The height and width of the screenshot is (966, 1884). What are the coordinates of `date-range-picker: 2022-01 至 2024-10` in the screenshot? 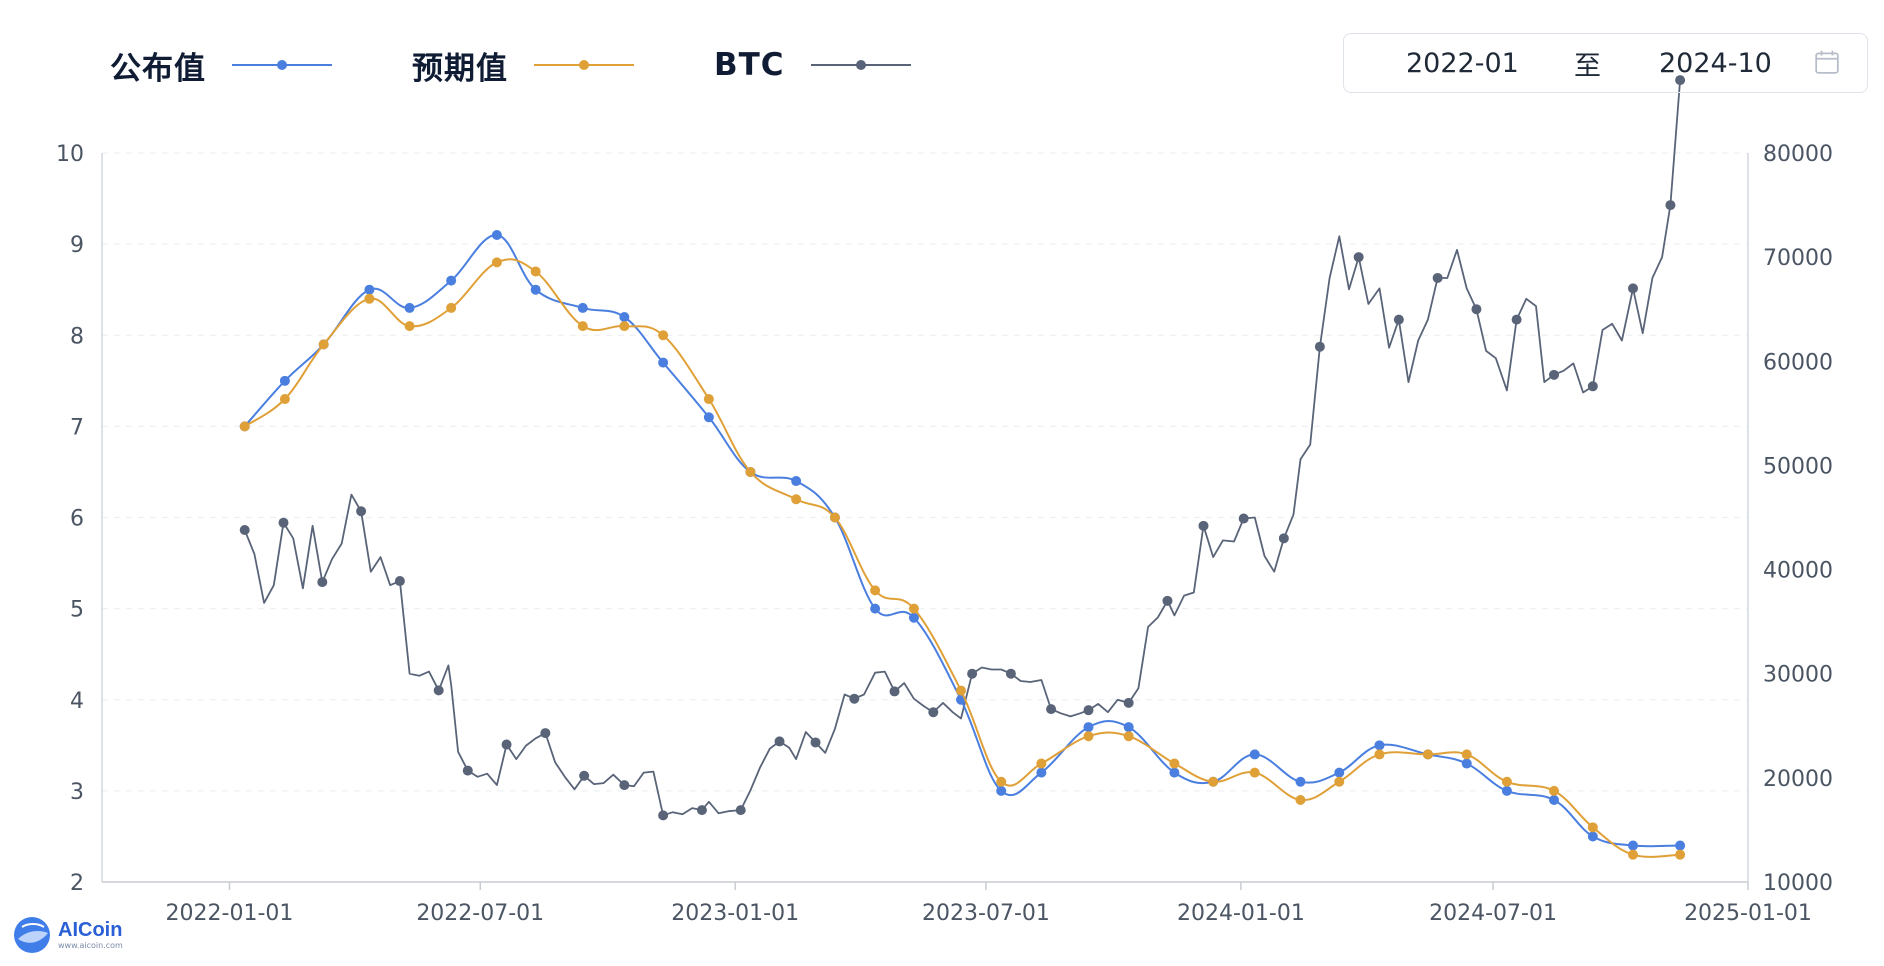 It's located at (1605, 63).